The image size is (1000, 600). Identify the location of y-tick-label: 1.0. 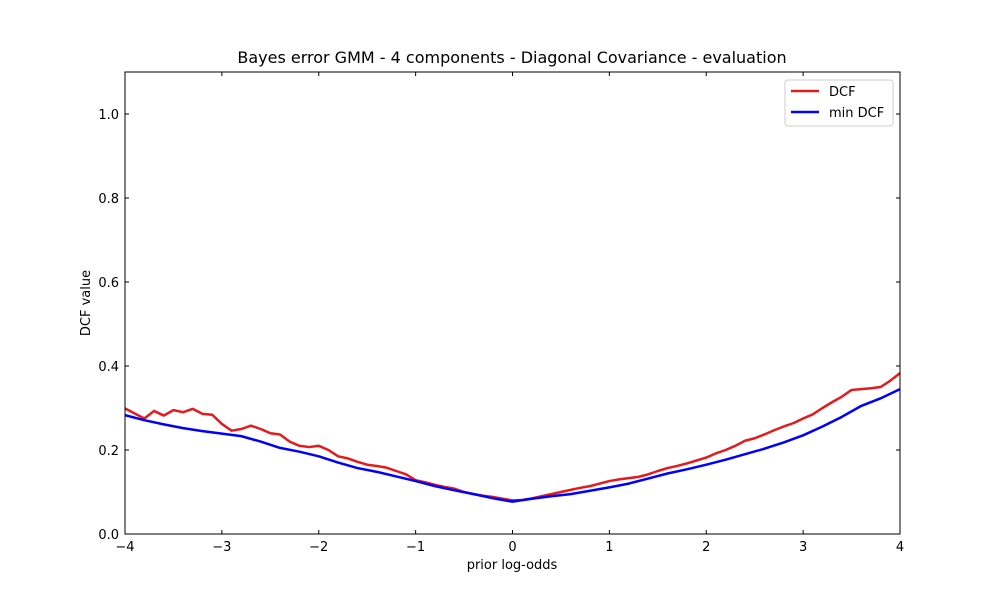
(108, 115).